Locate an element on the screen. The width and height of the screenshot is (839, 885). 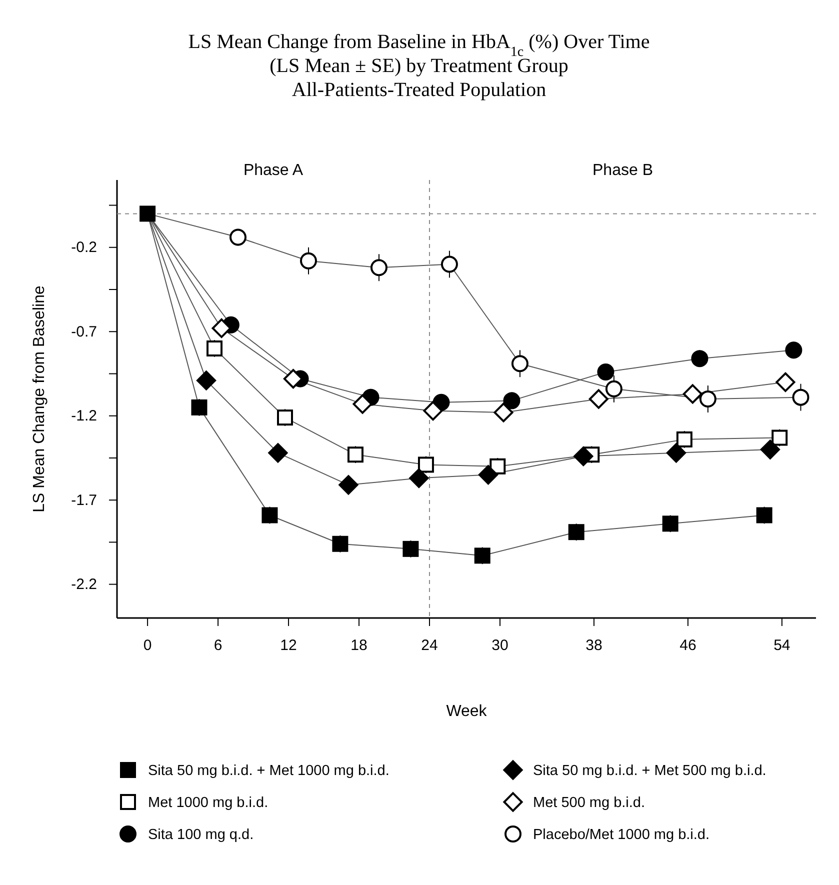
legend-label: Sita 100 mg q.d. is located at coordinates (201, 835).